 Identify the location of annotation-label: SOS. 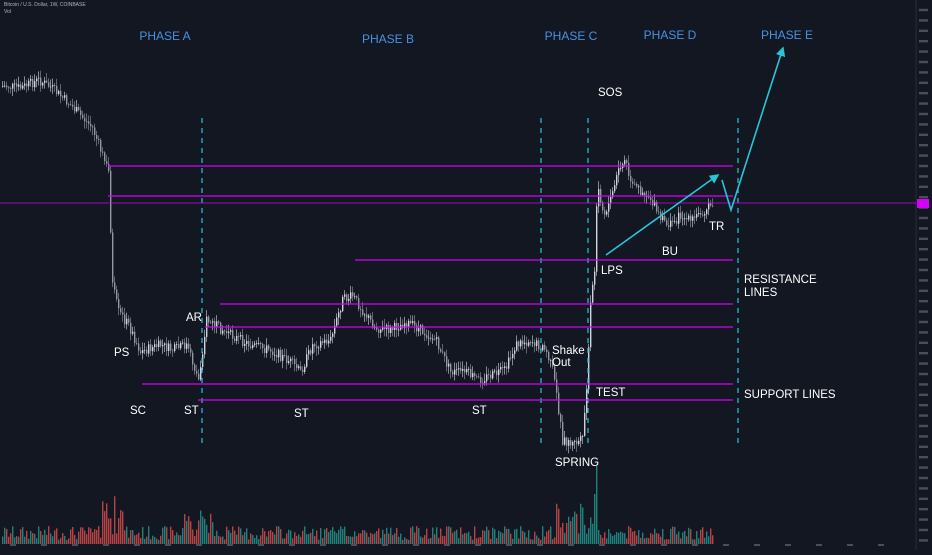
(610, 93).